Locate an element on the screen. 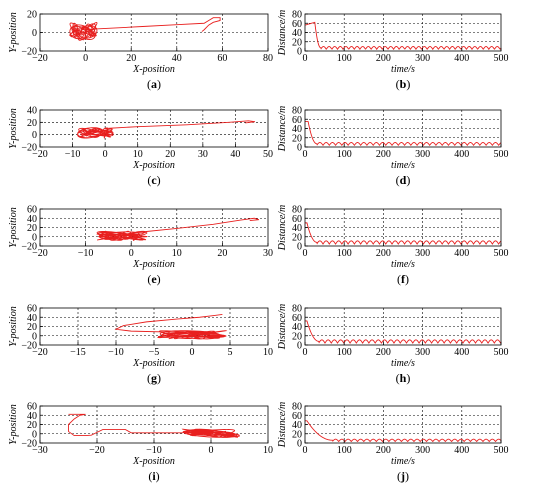 Image resolution: width=550 pixels, height=492 pixels. x-tick-label: 40 is located at coordinates (235, 154).